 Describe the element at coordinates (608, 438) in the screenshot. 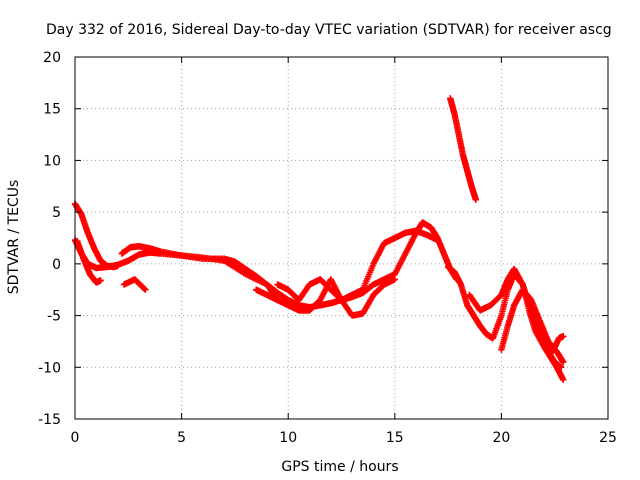

I see `x-tick-label: 25` at that location.